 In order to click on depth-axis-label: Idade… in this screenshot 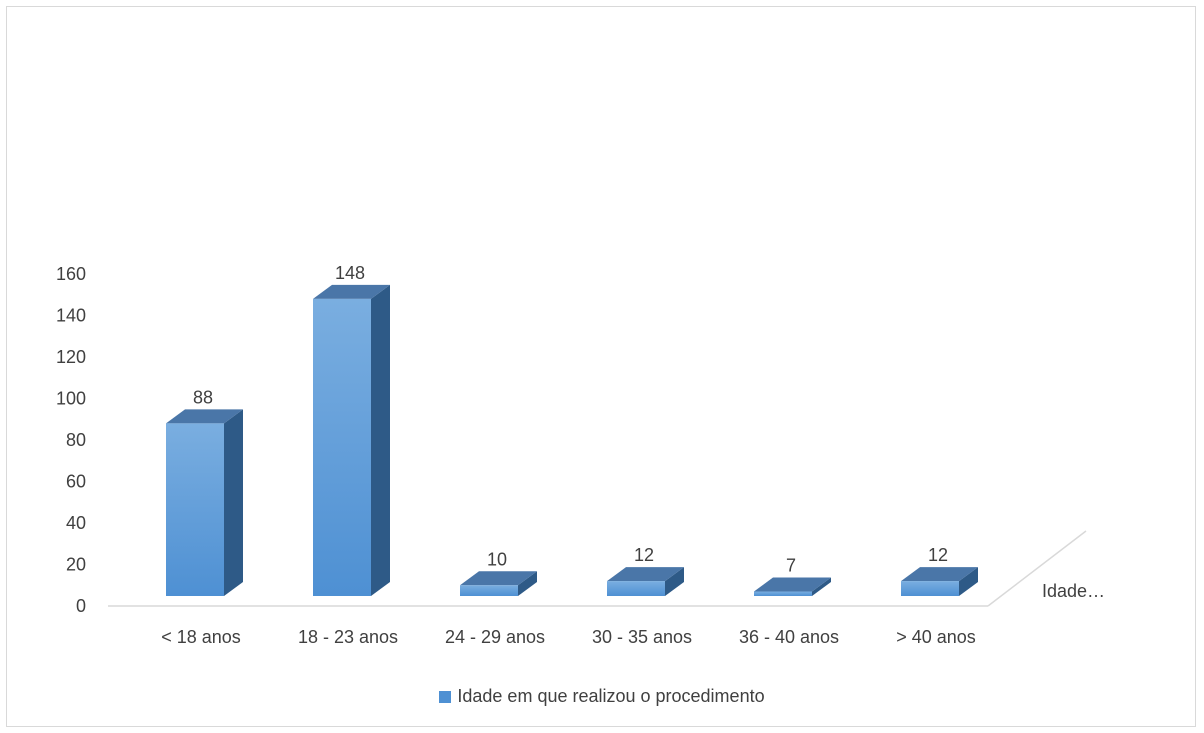, I will do `click(1073, 591)`.